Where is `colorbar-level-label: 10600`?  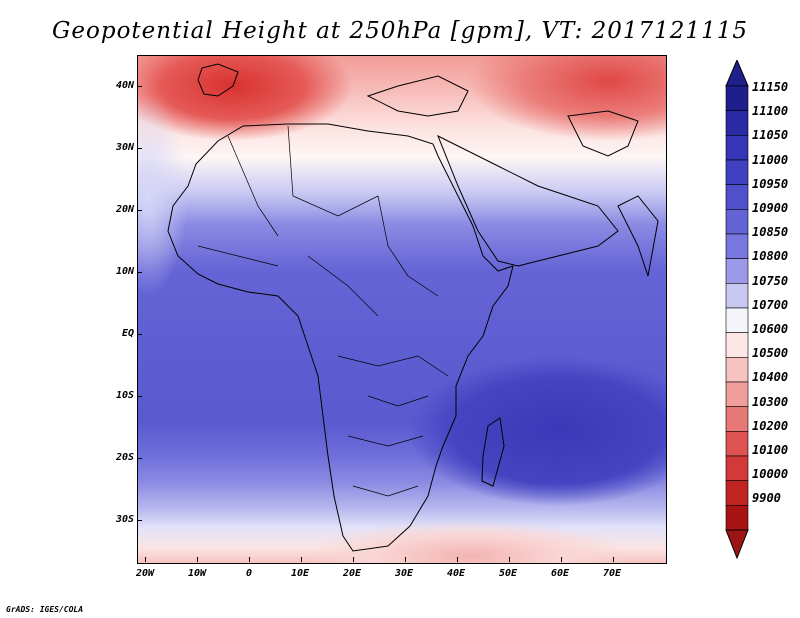
colorbar-level-label: 10600 is located at coordinates (770, 329).